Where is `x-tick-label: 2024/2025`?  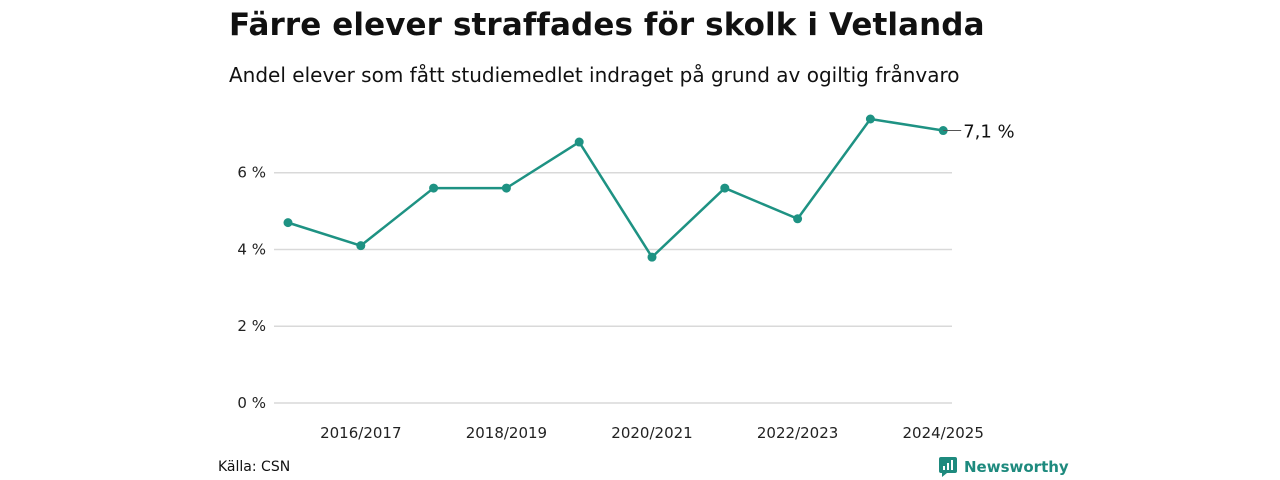 x-tick-label: 2024/2025 is located at coordinates (942, 433).